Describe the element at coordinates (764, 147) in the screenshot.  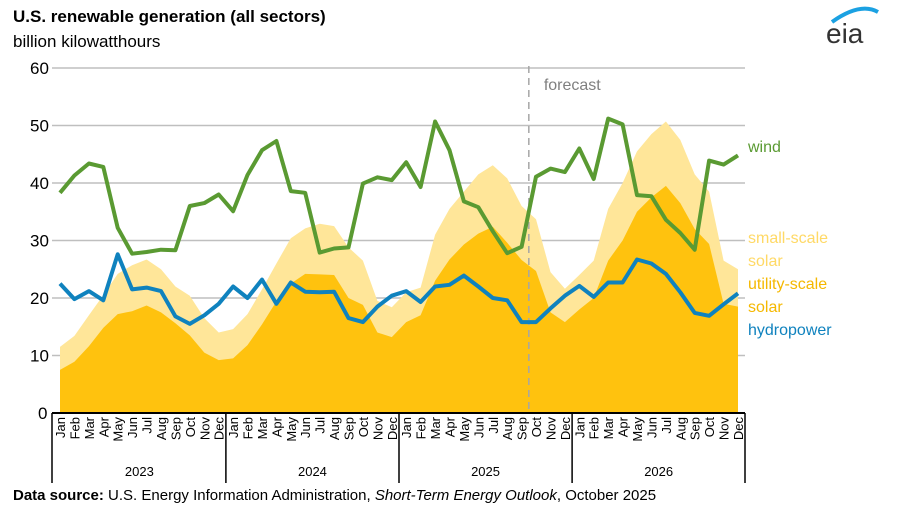
I see `legend-label-wind: wind` at that location.